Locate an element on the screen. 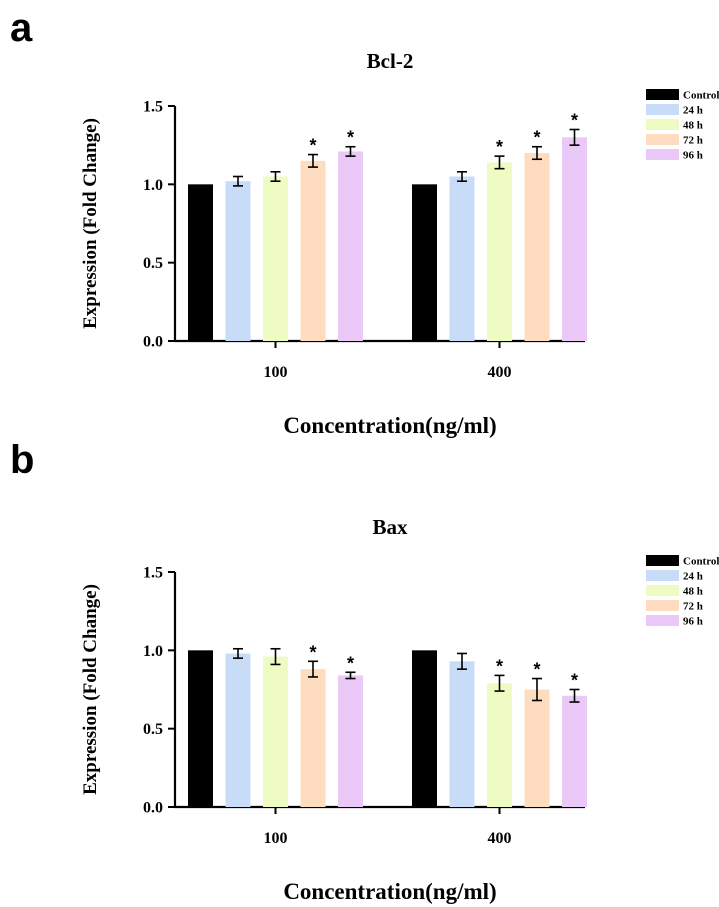 The height and width of the screenshot is (907, 719). panel-letter-a: a is located at coordinates (21, 28).